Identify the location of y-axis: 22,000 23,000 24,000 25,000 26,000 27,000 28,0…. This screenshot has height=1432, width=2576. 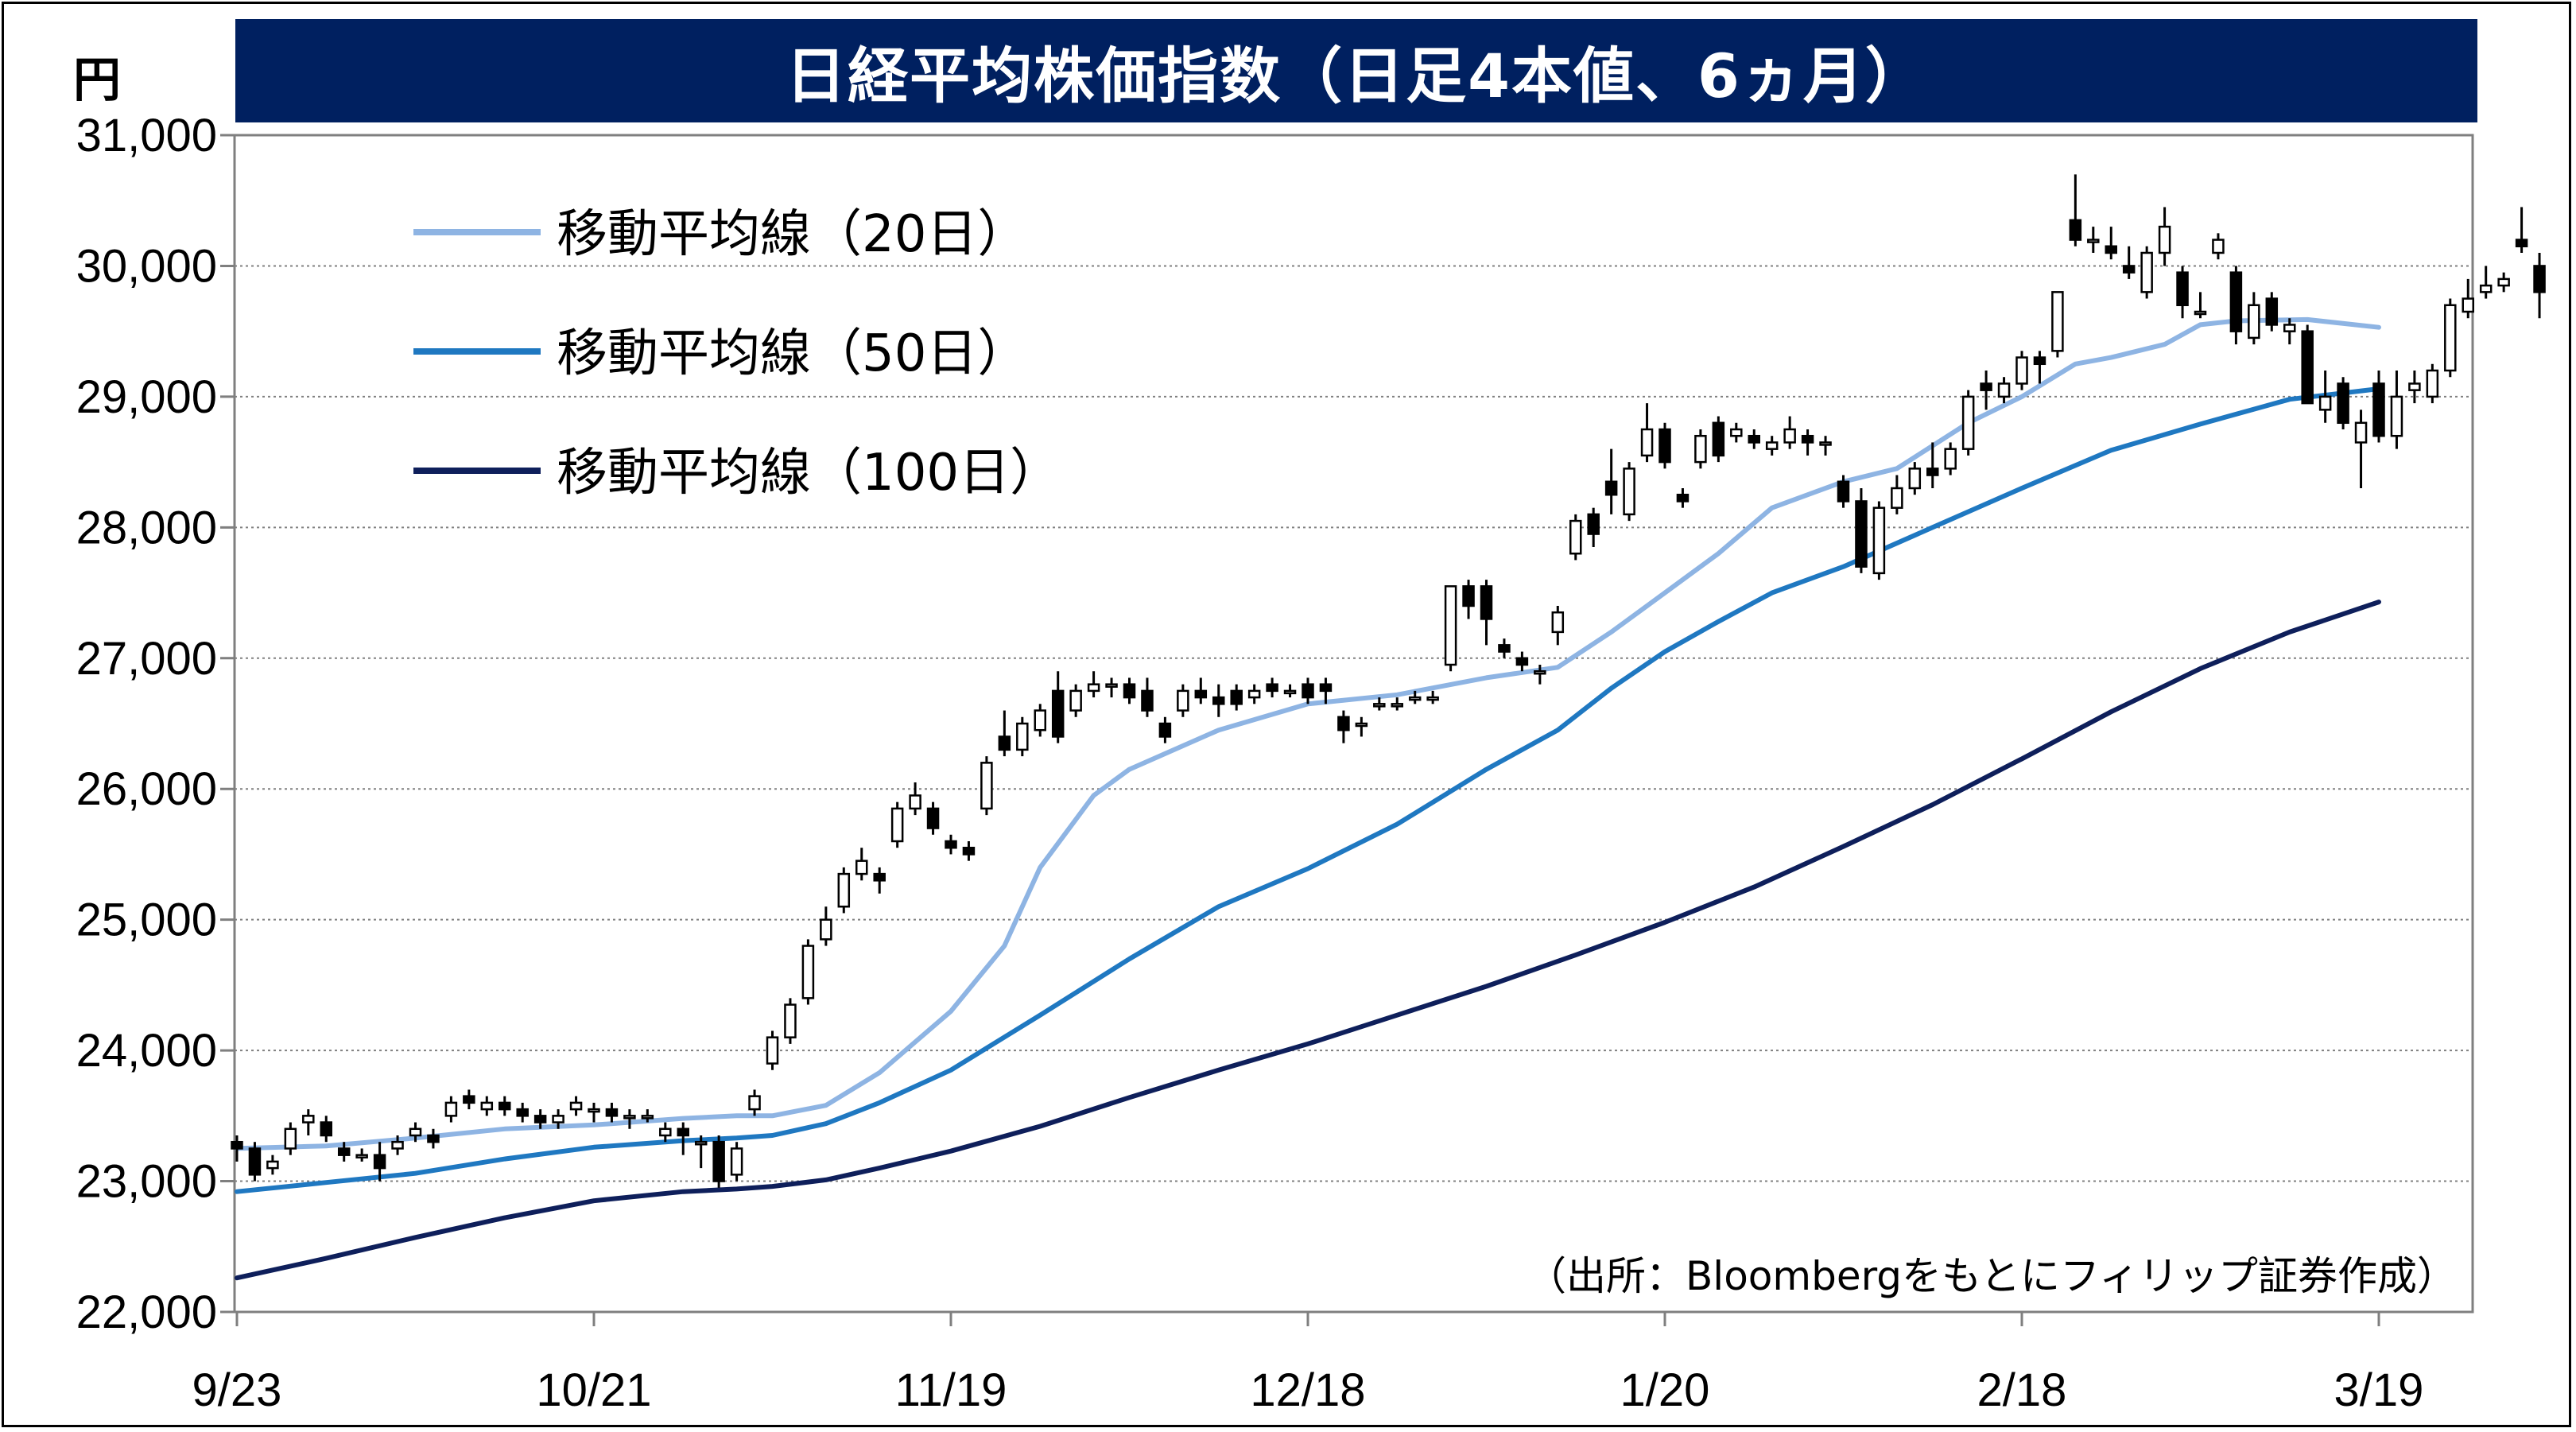
(156, 724).